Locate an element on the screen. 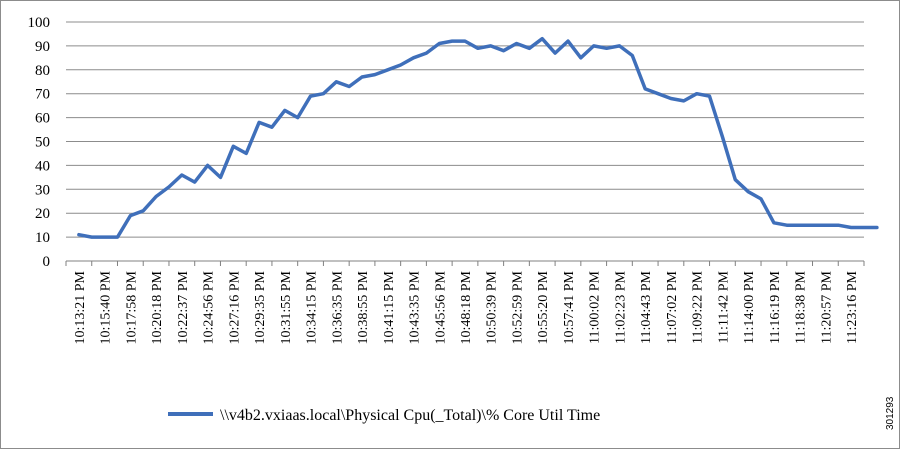 The height and width of the screenshot is (449, 900). x-tick-label: 10:22:37 PM is located at coordinates (183, 307).